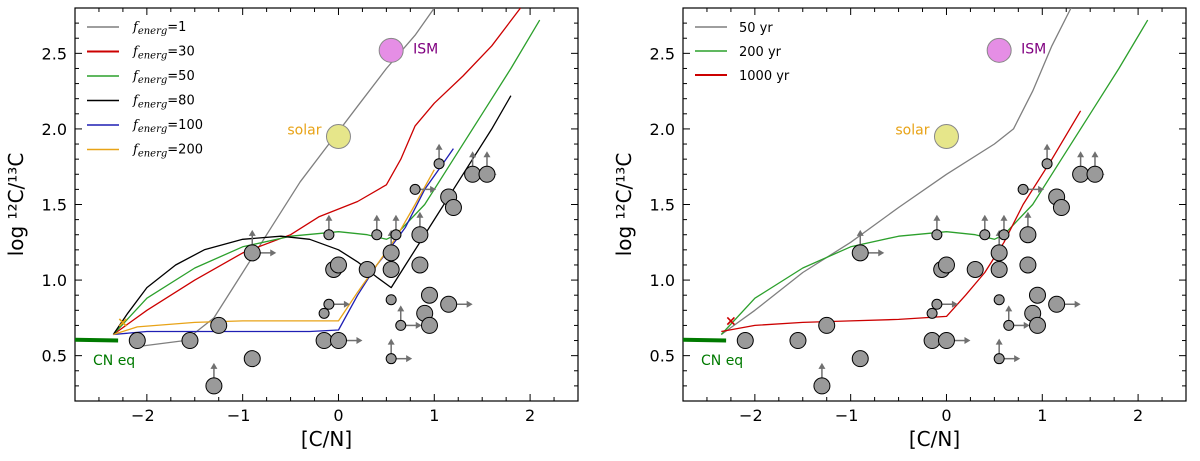  What do you see at coordinates (901, 221) in the screenshot?
I see `series-line-1000-yr` at bounding box center [901, 221].